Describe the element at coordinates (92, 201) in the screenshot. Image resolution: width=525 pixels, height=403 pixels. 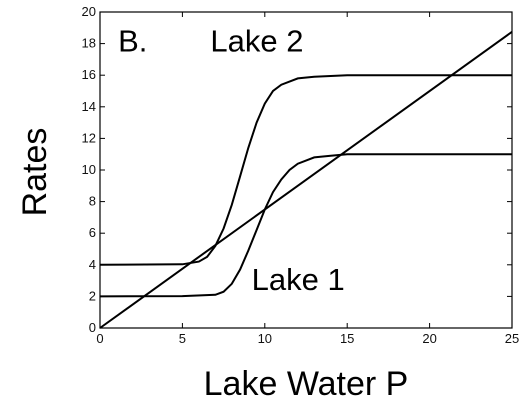
I see `y-tick-label: 8` at that location.